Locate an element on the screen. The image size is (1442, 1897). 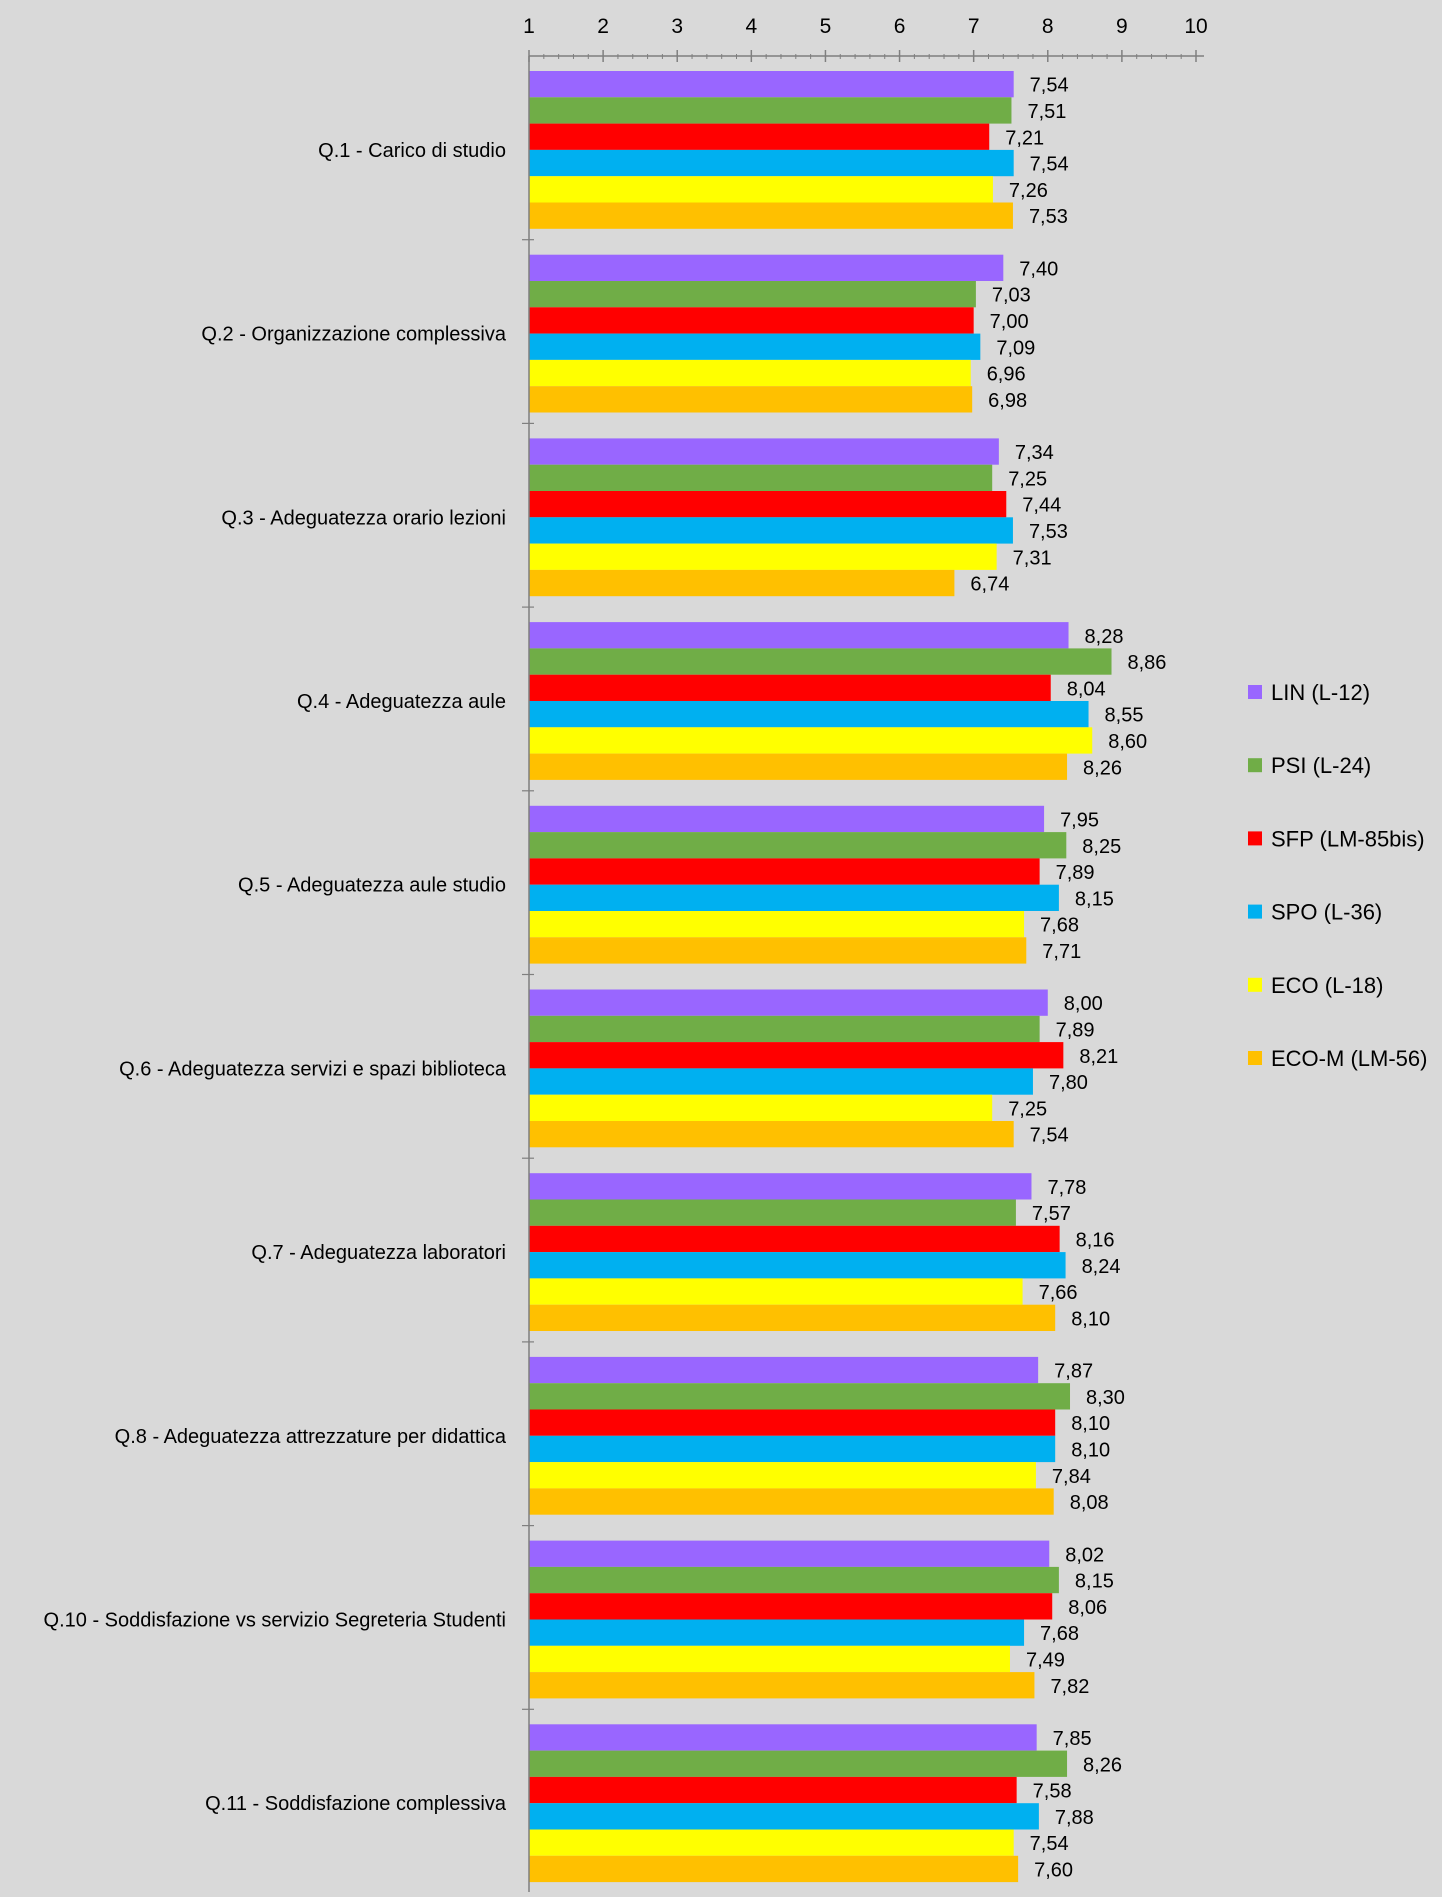
data-label: 7,89 is located at coordinates (1075, 873).